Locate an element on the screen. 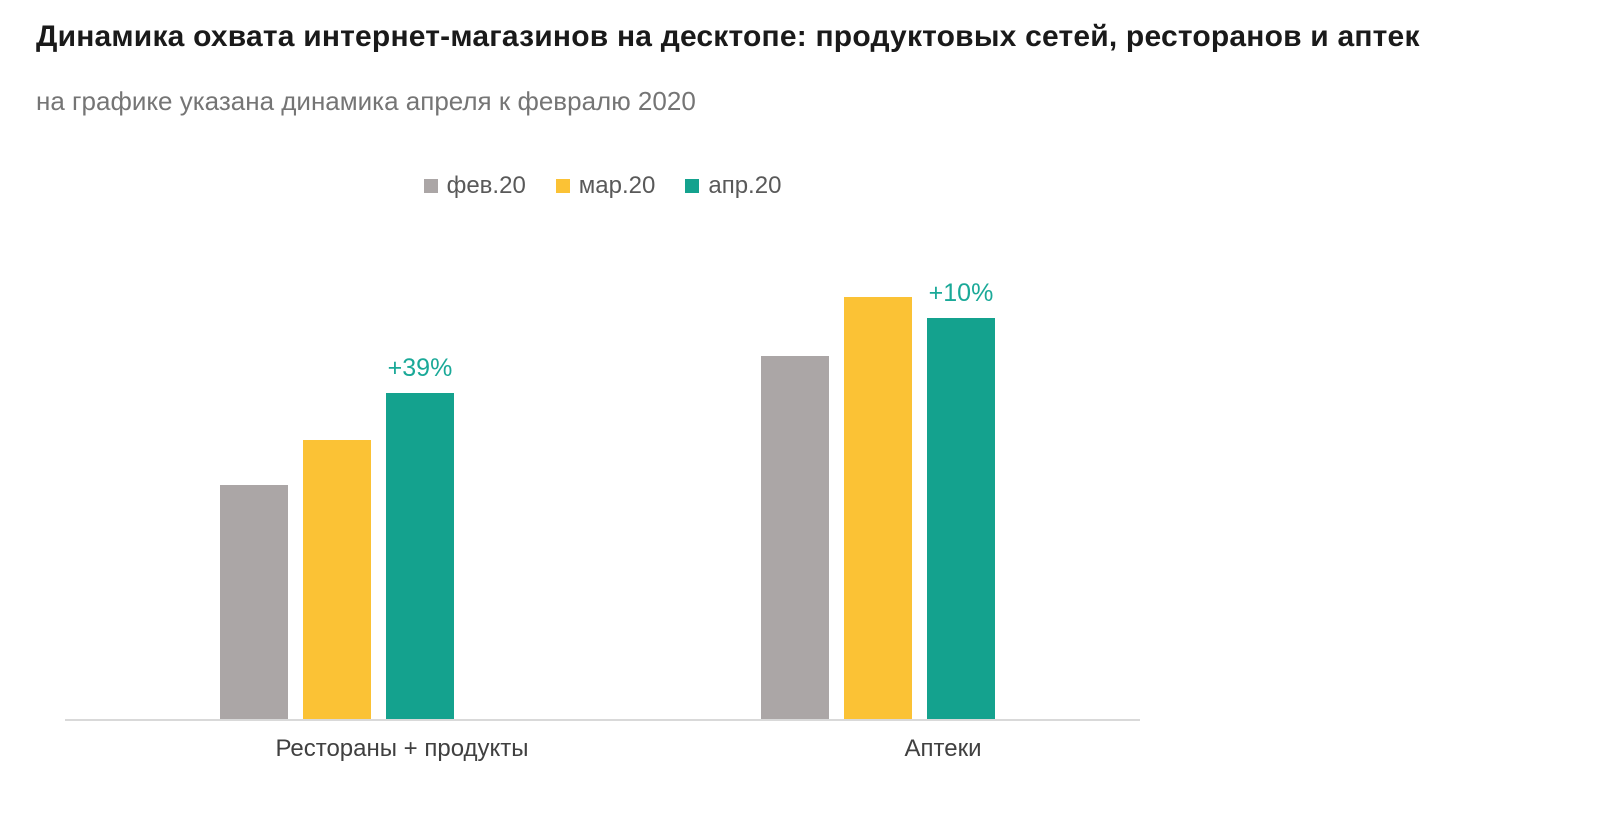 This screenshot has height=820, width=1600. bar-series1-group1 is located at coordinates (878, 508).